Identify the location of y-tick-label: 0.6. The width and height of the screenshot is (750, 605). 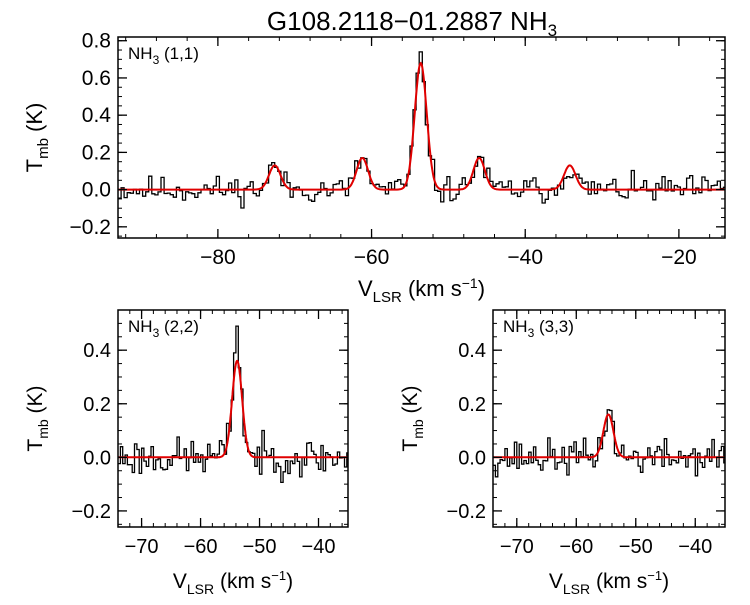
(96, 78).